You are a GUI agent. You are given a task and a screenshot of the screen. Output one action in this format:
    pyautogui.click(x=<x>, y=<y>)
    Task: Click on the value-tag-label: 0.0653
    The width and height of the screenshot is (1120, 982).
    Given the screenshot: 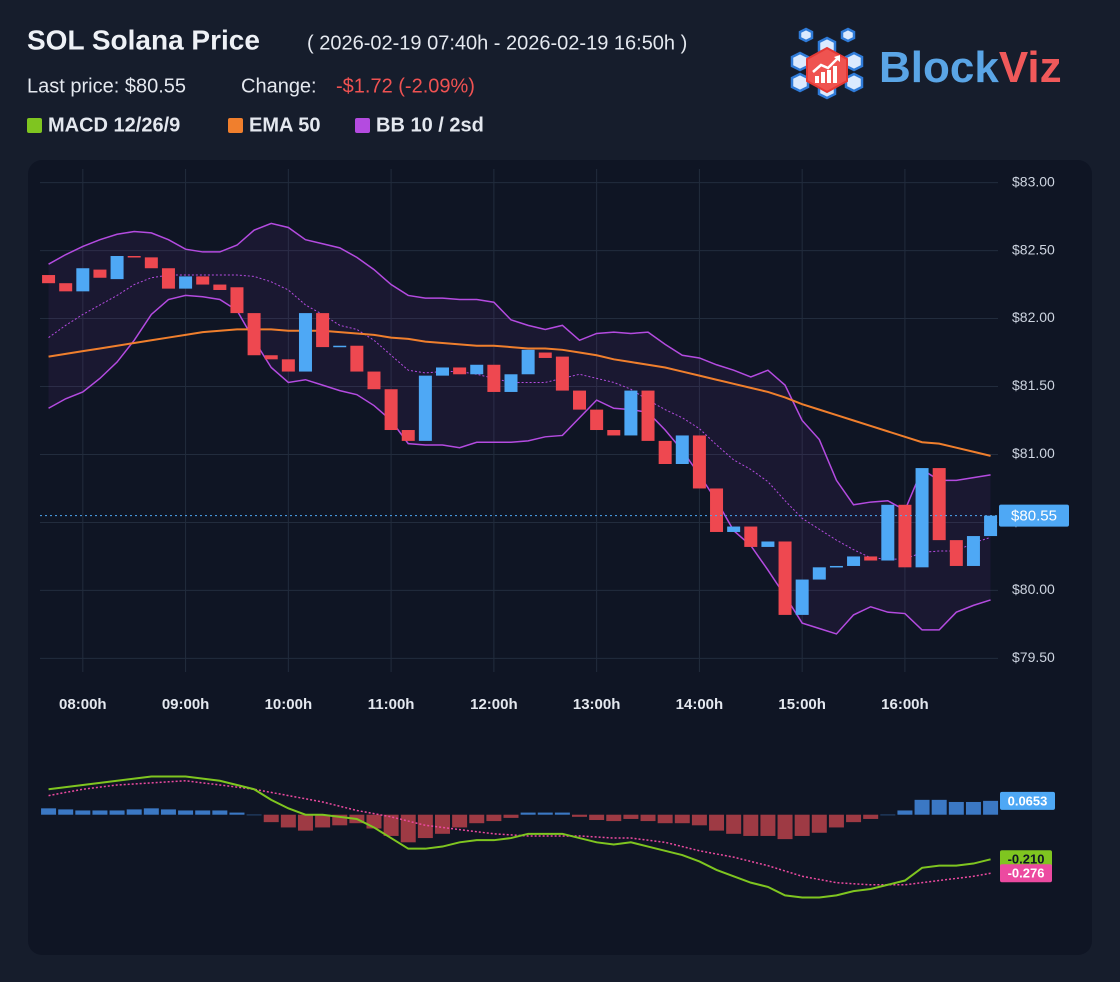 What is the action you would take?
    pyautogui.click(x=1028, y=800)
    